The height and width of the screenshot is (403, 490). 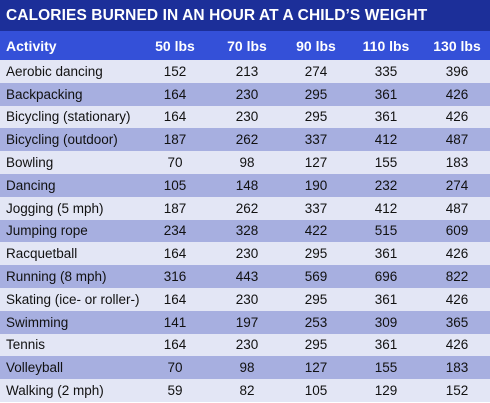 I want to click on calorie-value-cell: 822, so click(x=457, y=277).